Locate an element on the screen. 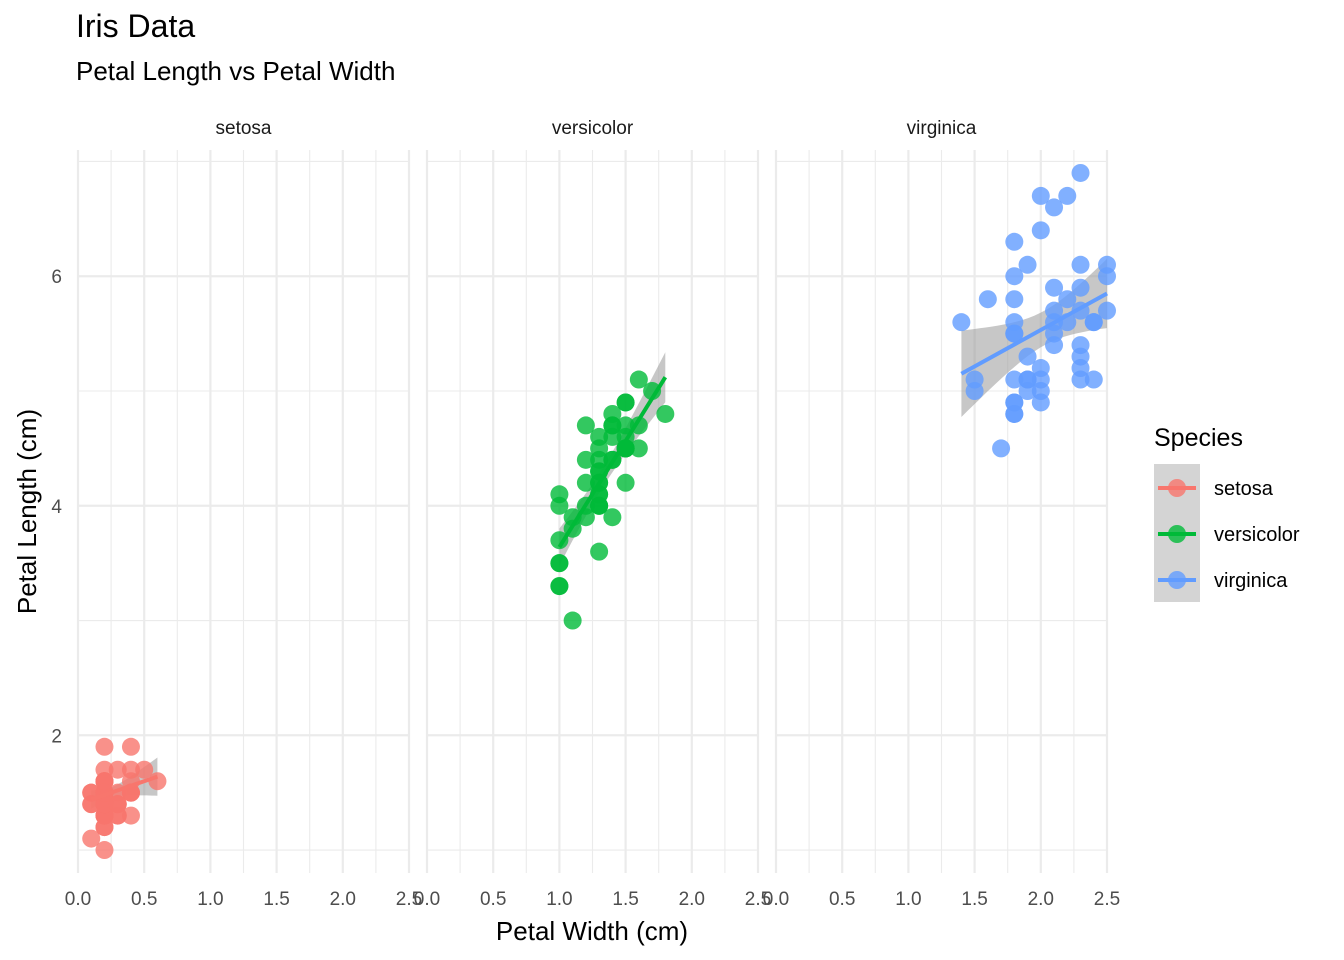 Image resolution: width=1344 pixels, height=960 pixels. legend-label-virginica: virginica is located at coordinates (1251, 581).